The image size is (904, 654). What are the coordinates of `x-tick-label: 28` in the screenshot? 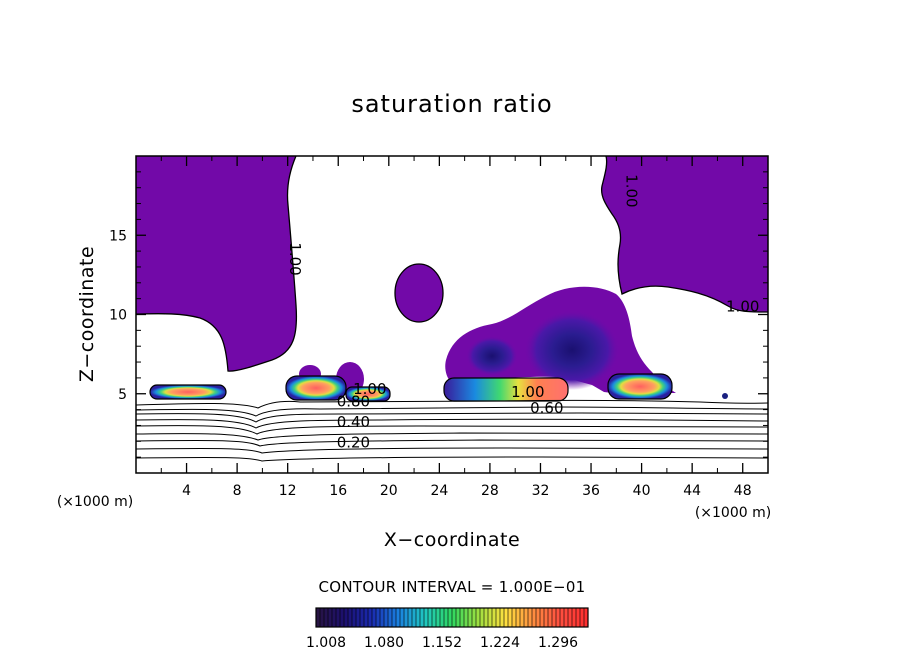 It's located at (490, 491).